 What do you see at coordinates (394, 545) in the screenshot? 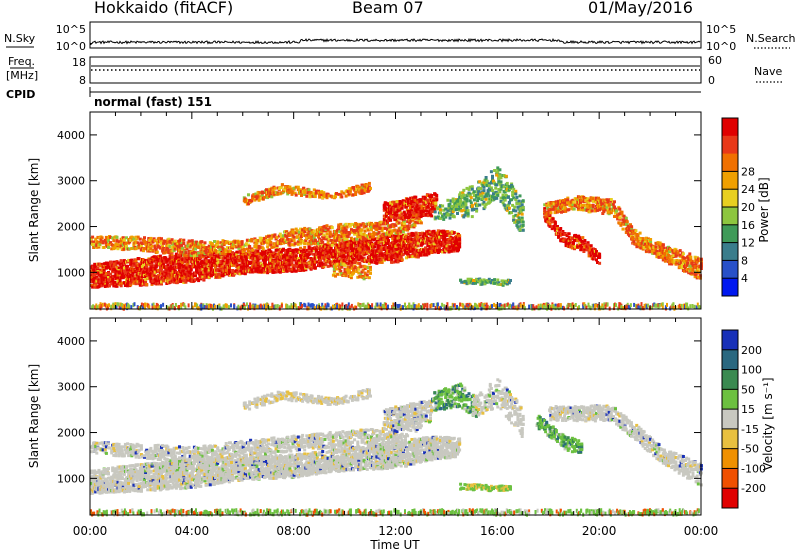
I see `time-axis-title: Time UT` at bounding box center [394, 545].